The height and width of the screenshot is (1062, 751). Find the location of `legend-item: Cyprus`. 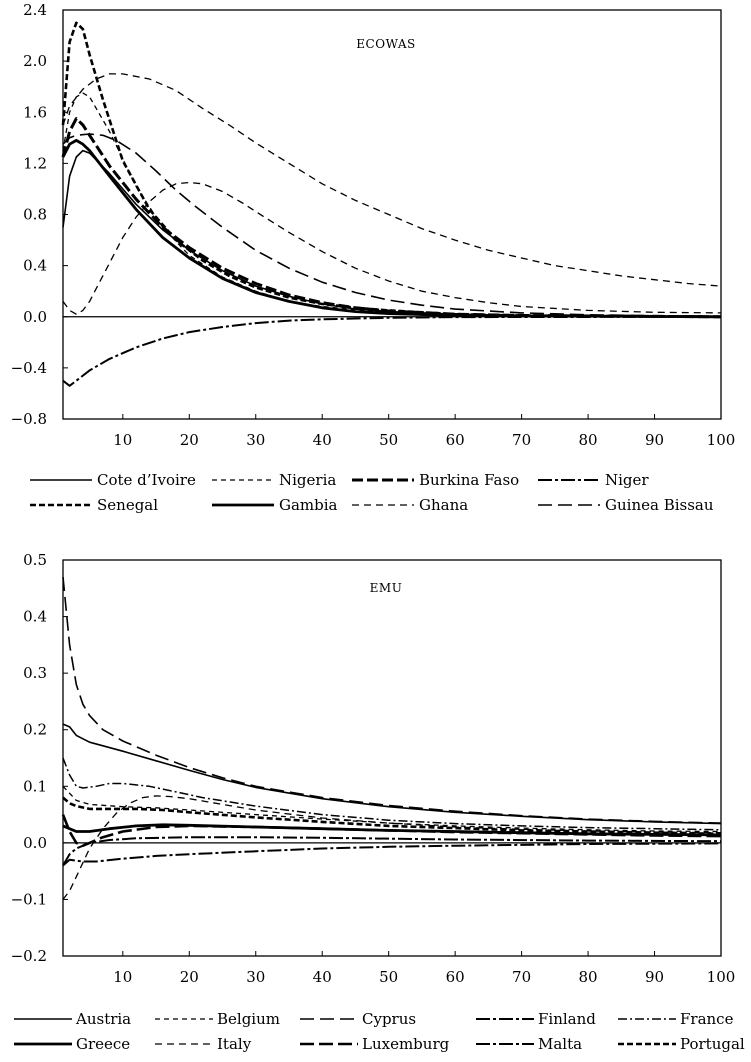

legend-item: Cyprus is located at coordinates (358, 1019).